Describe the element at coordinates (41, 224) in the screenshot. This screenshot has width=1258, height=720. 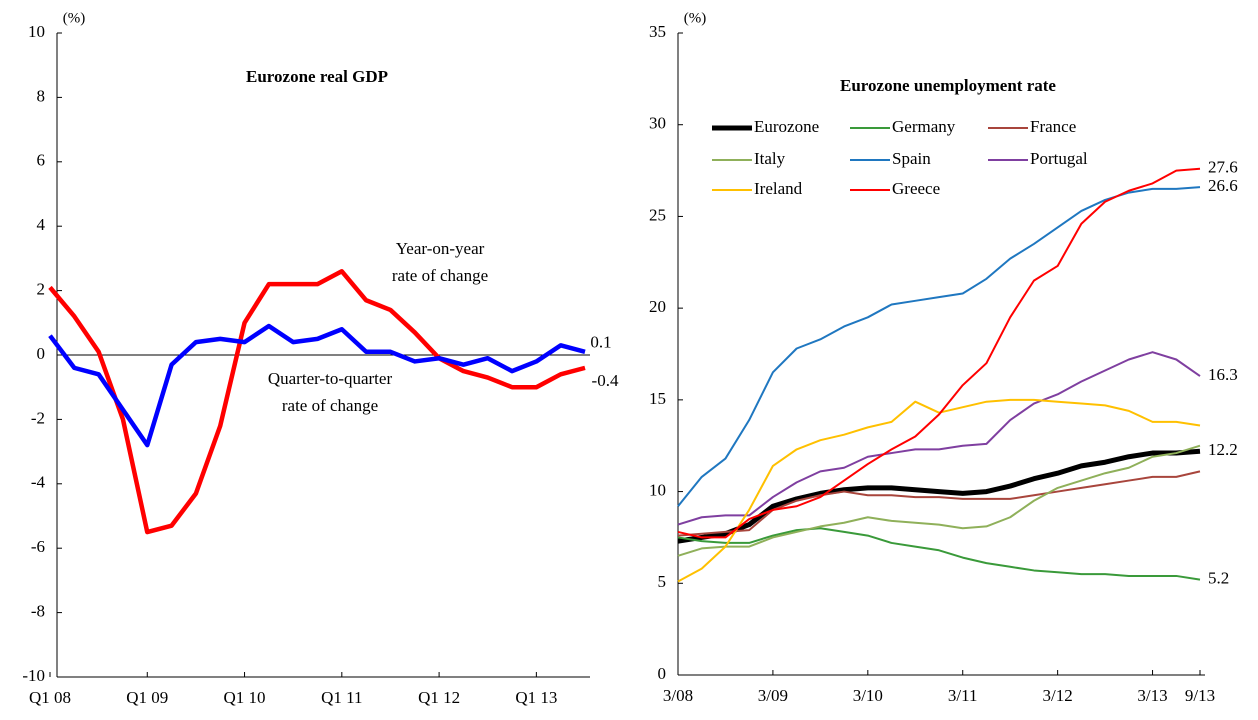
I see `y-tick-label: 4` at that location.